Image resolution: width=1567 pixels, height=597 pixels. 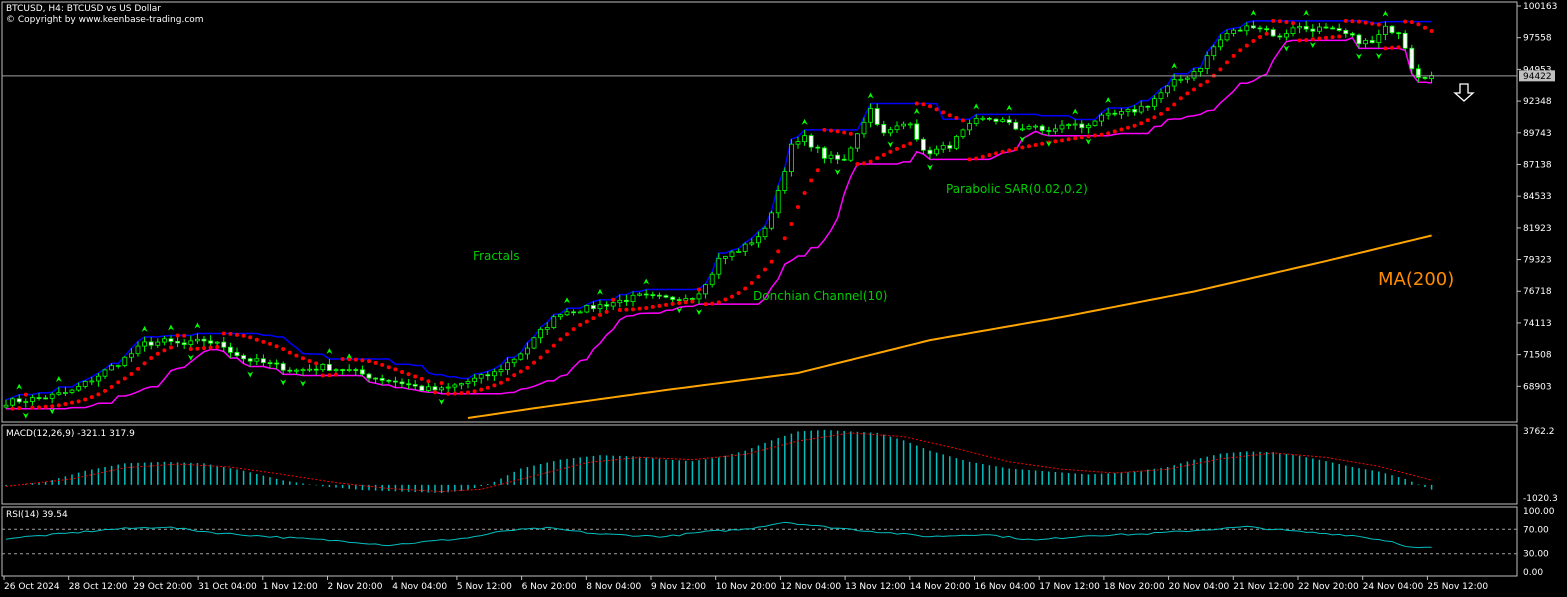 What do you see at coordinates (1537, 165) in the screenshot?
I see `price-tick-label: 87138` at bounding box center [1537, 165].